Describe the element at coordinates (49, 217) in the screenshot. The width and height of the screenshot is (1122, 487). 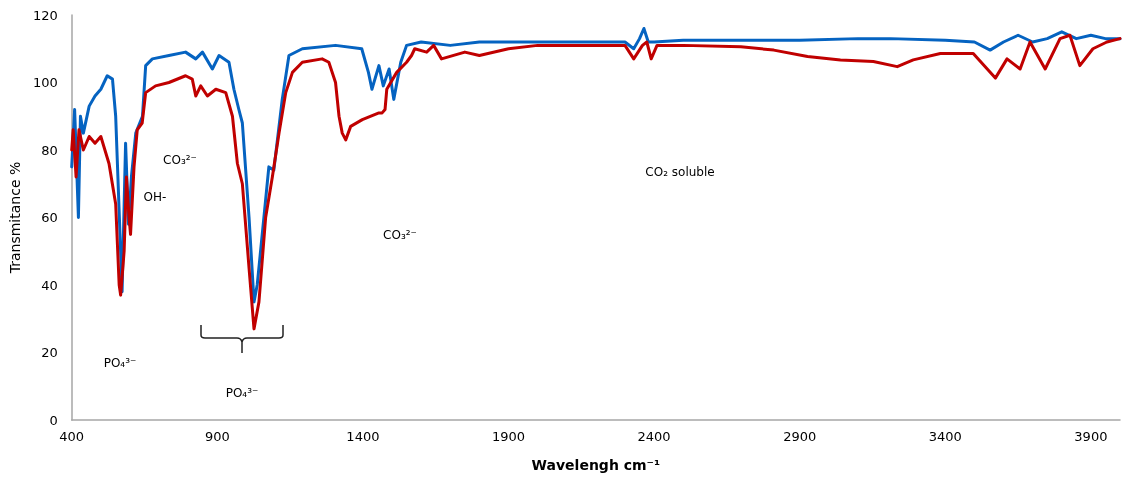
I see `y-tick-label: 60` at that location.